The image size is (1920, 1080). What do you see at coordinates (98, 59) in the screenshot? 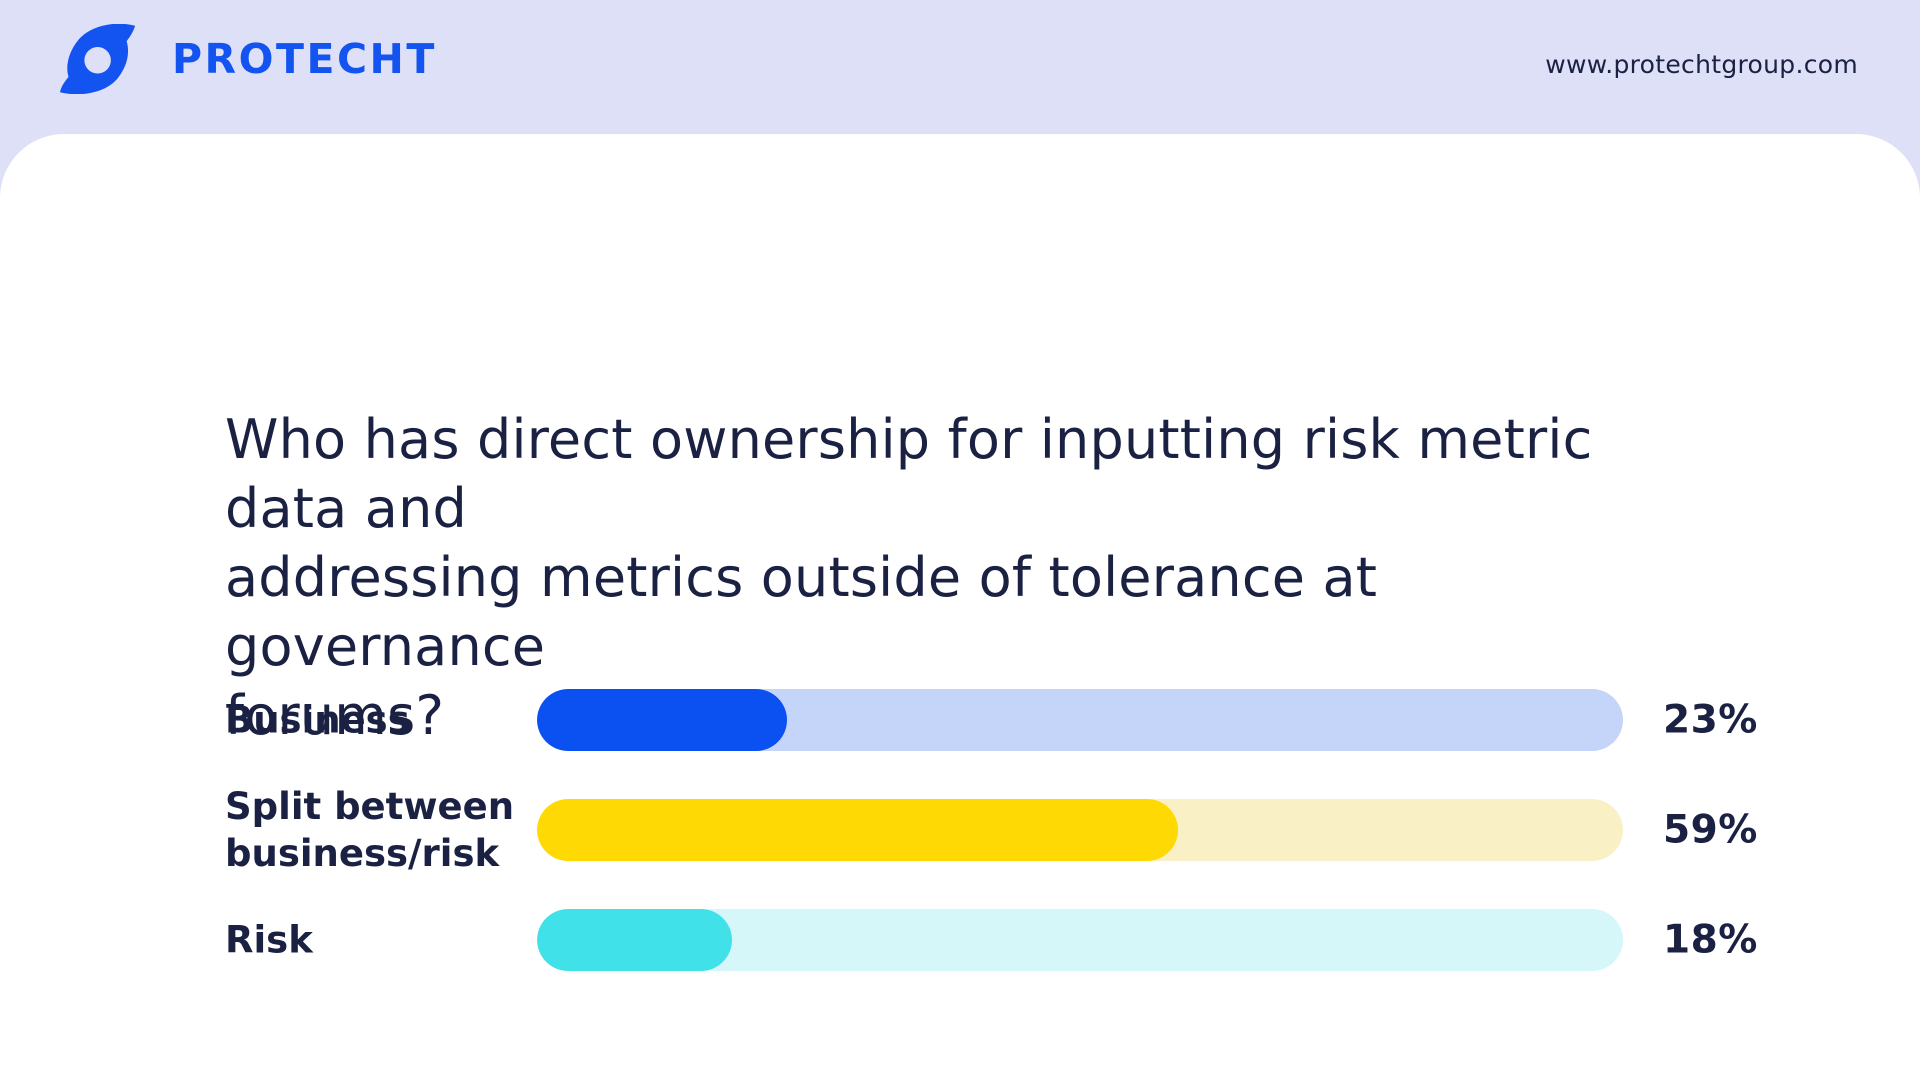
I see `protecht-logo-icon` at bounding box center [98, 59].